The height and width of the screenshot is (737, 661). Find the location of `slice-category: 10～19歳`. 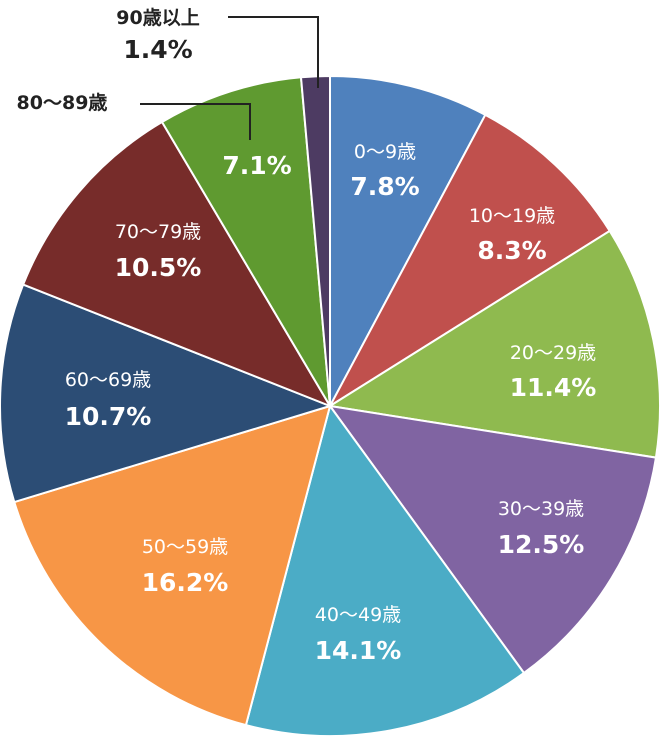

slice-category: 10～19歳 is located at coordinates (512, 216).